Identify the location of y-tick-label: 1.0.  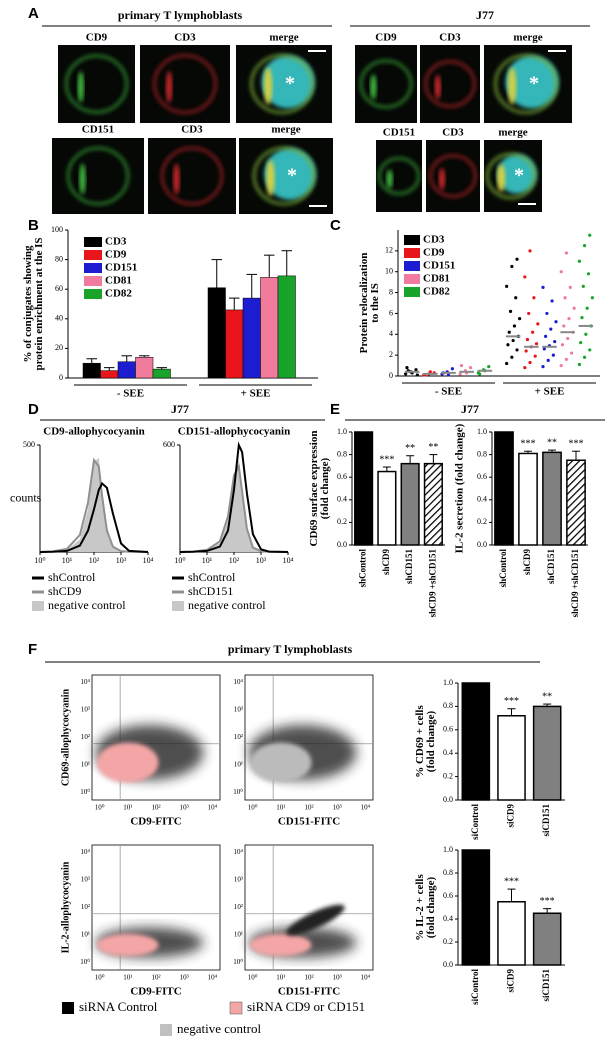
(448, 682).